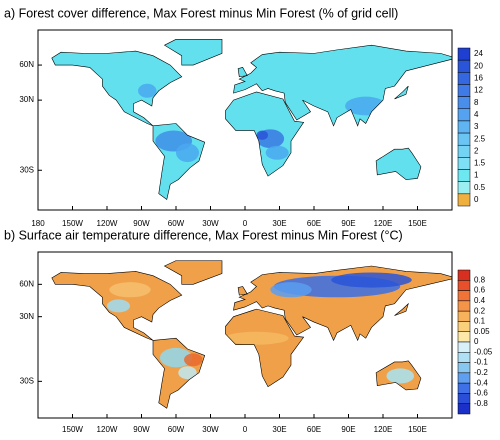 The image size is (500, 440). Describe the element at coordinates (478, 77) in the screenshot. I see `colorbar-label: 16` at that location.